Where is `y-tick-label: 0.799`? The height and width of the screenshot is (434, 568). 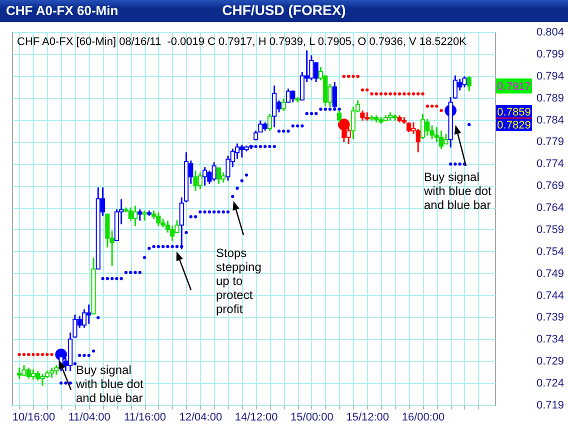 y-tick-label: 0.799 is located at coordinates (550, 54).